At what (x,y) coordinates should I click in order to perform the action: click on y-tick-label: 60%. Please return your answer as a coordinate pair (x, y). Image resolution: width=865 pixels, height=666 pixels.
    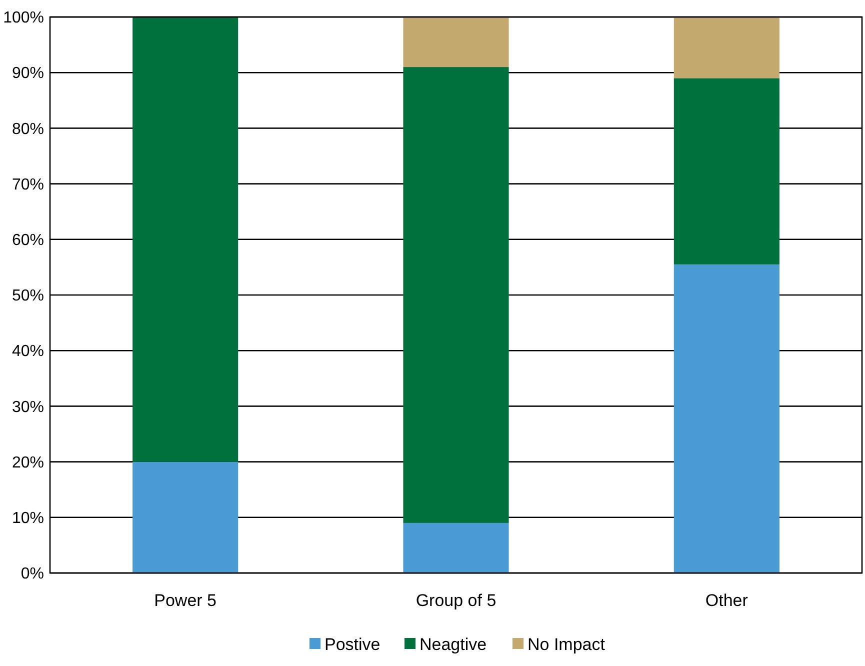
    Looking at the image, I should click on (28, 240).